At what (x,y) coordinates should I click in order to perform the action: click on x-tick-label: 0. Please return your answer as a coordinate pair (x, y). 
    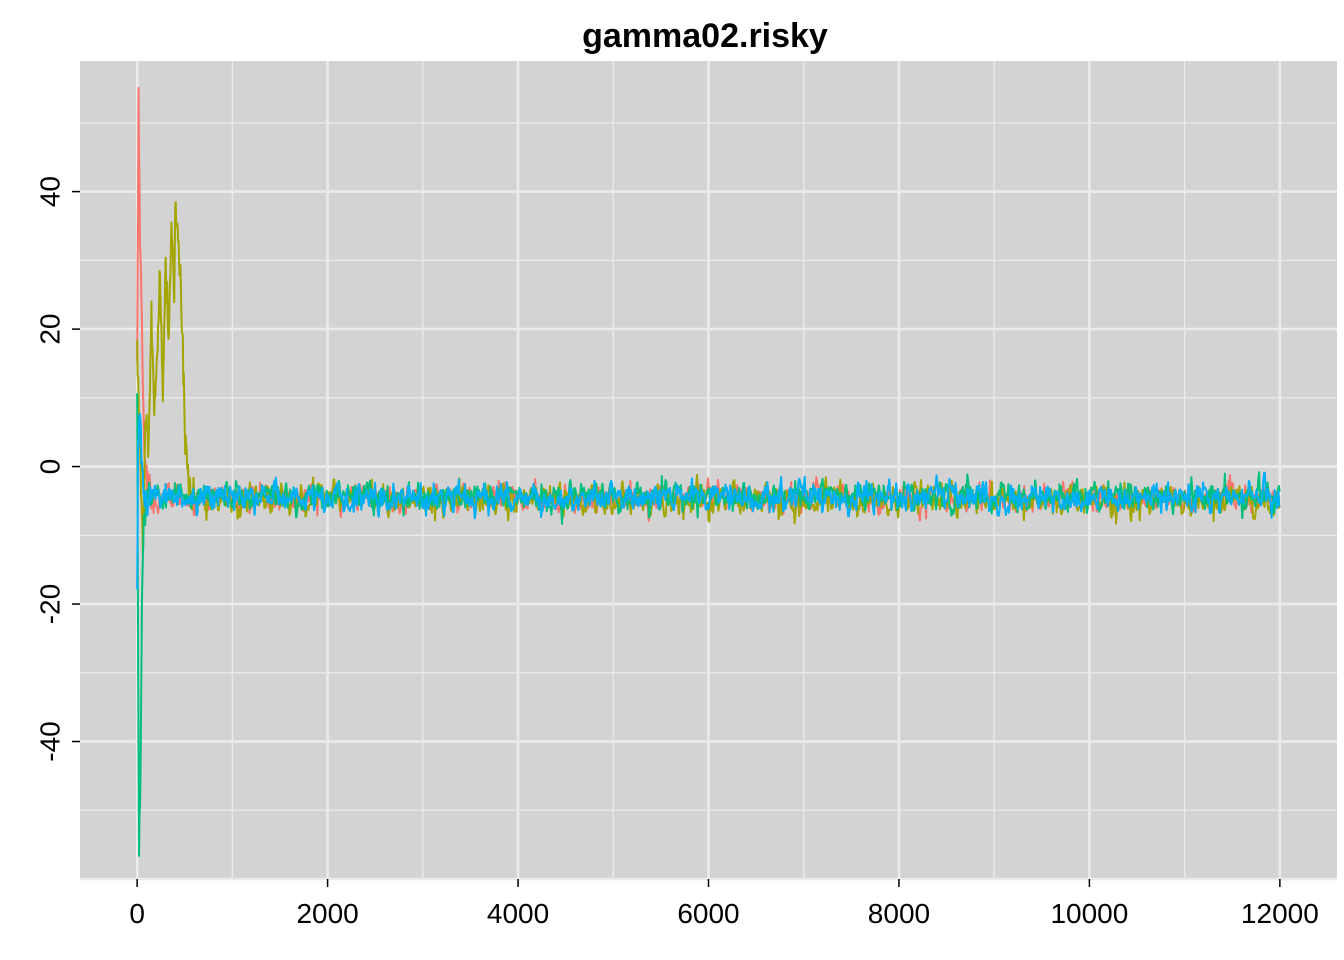
    Looking at the image, I should click on (137, 913).